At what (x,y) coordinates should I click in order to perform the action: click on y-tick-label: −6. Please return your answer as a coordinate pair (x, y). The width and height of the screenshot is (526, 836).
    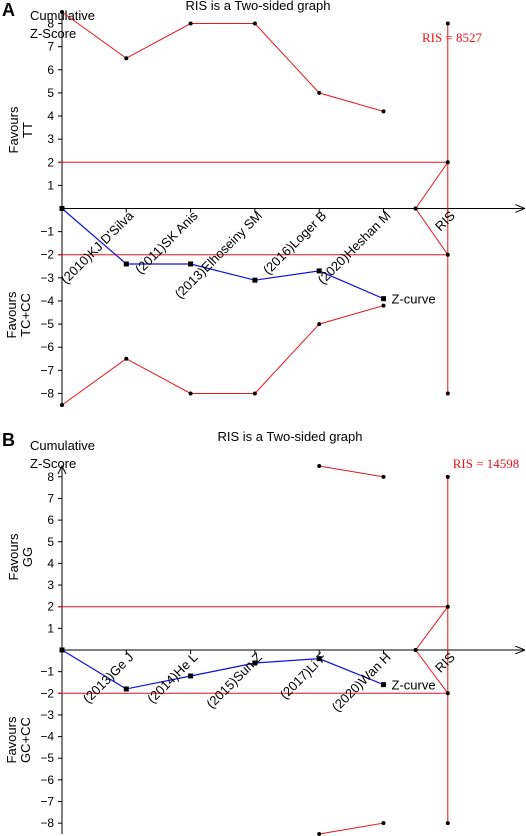
    Looking at the image, I should click on (47, 347).